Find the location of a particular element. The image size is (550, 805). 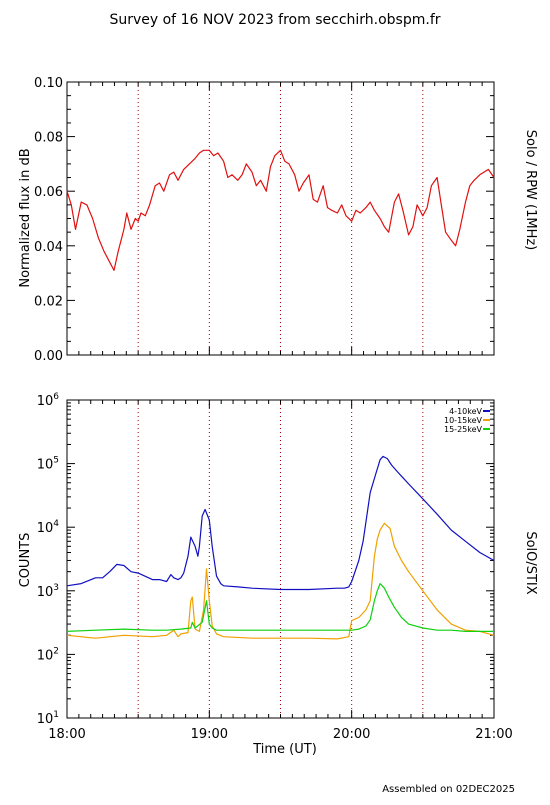

rpw-y-tick-label: 0.04 is located at coordinates (48, 247).